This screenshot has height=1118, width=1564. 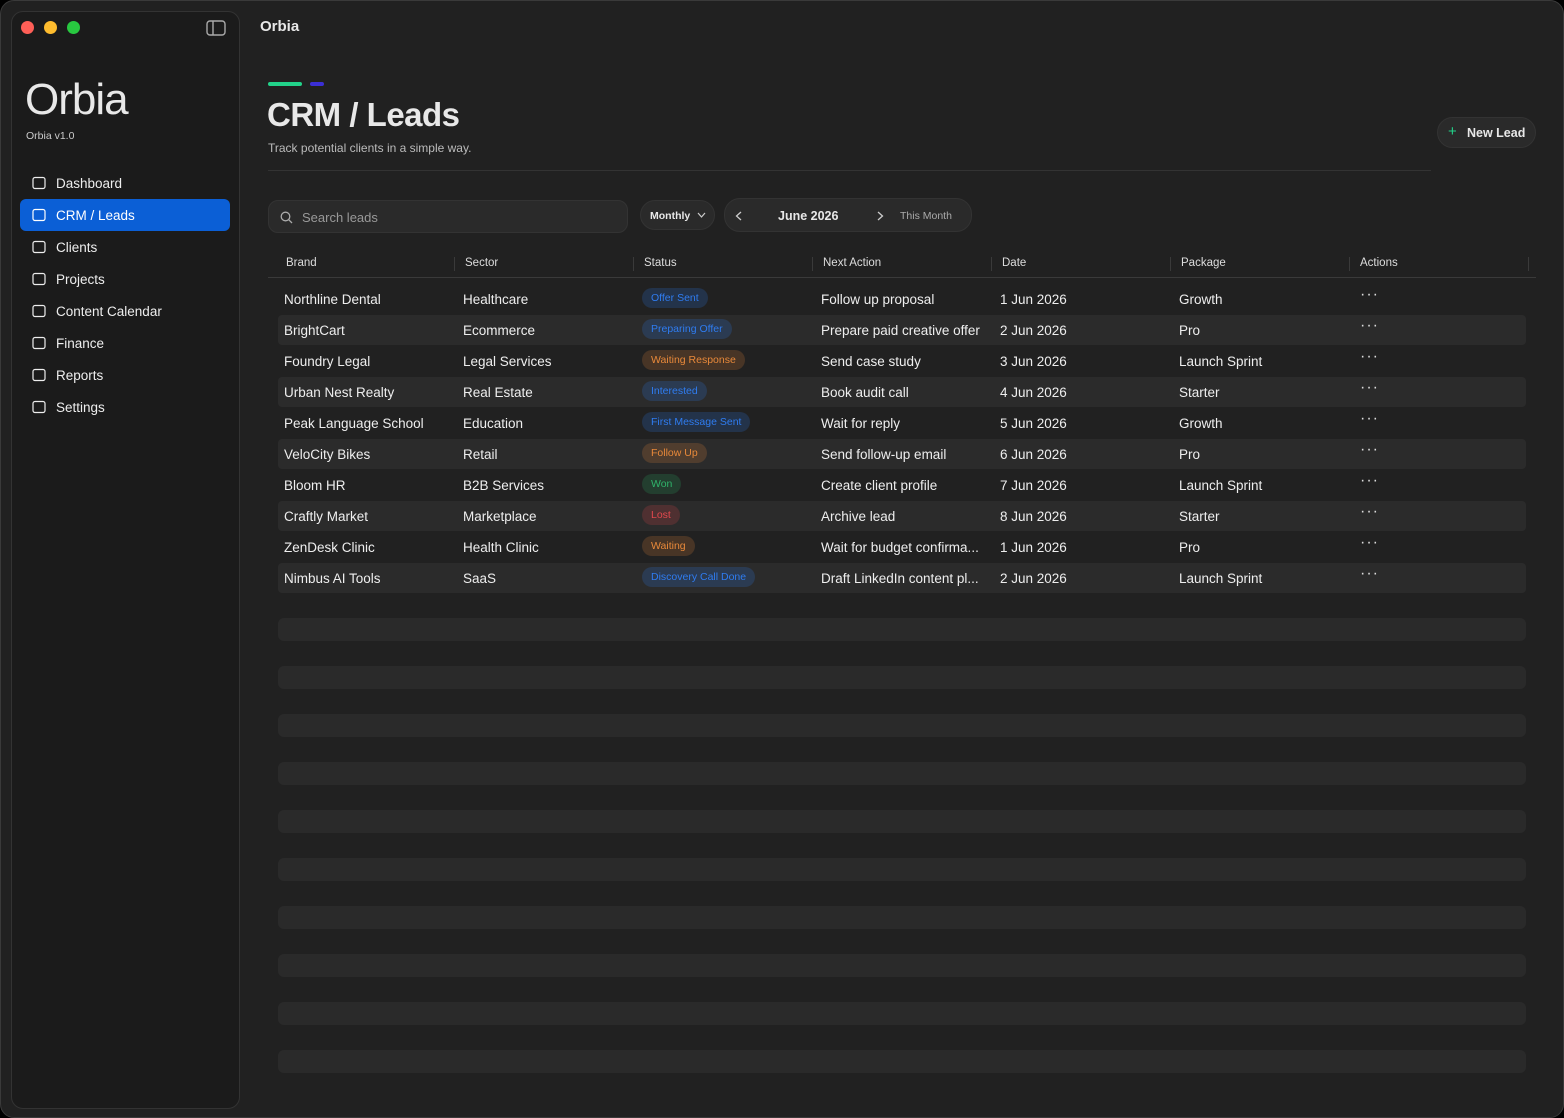 What do you see at coordinates (480, 454) in the screenshot?
I see `cell-sector: Retail` at bounding box center [480, 454].